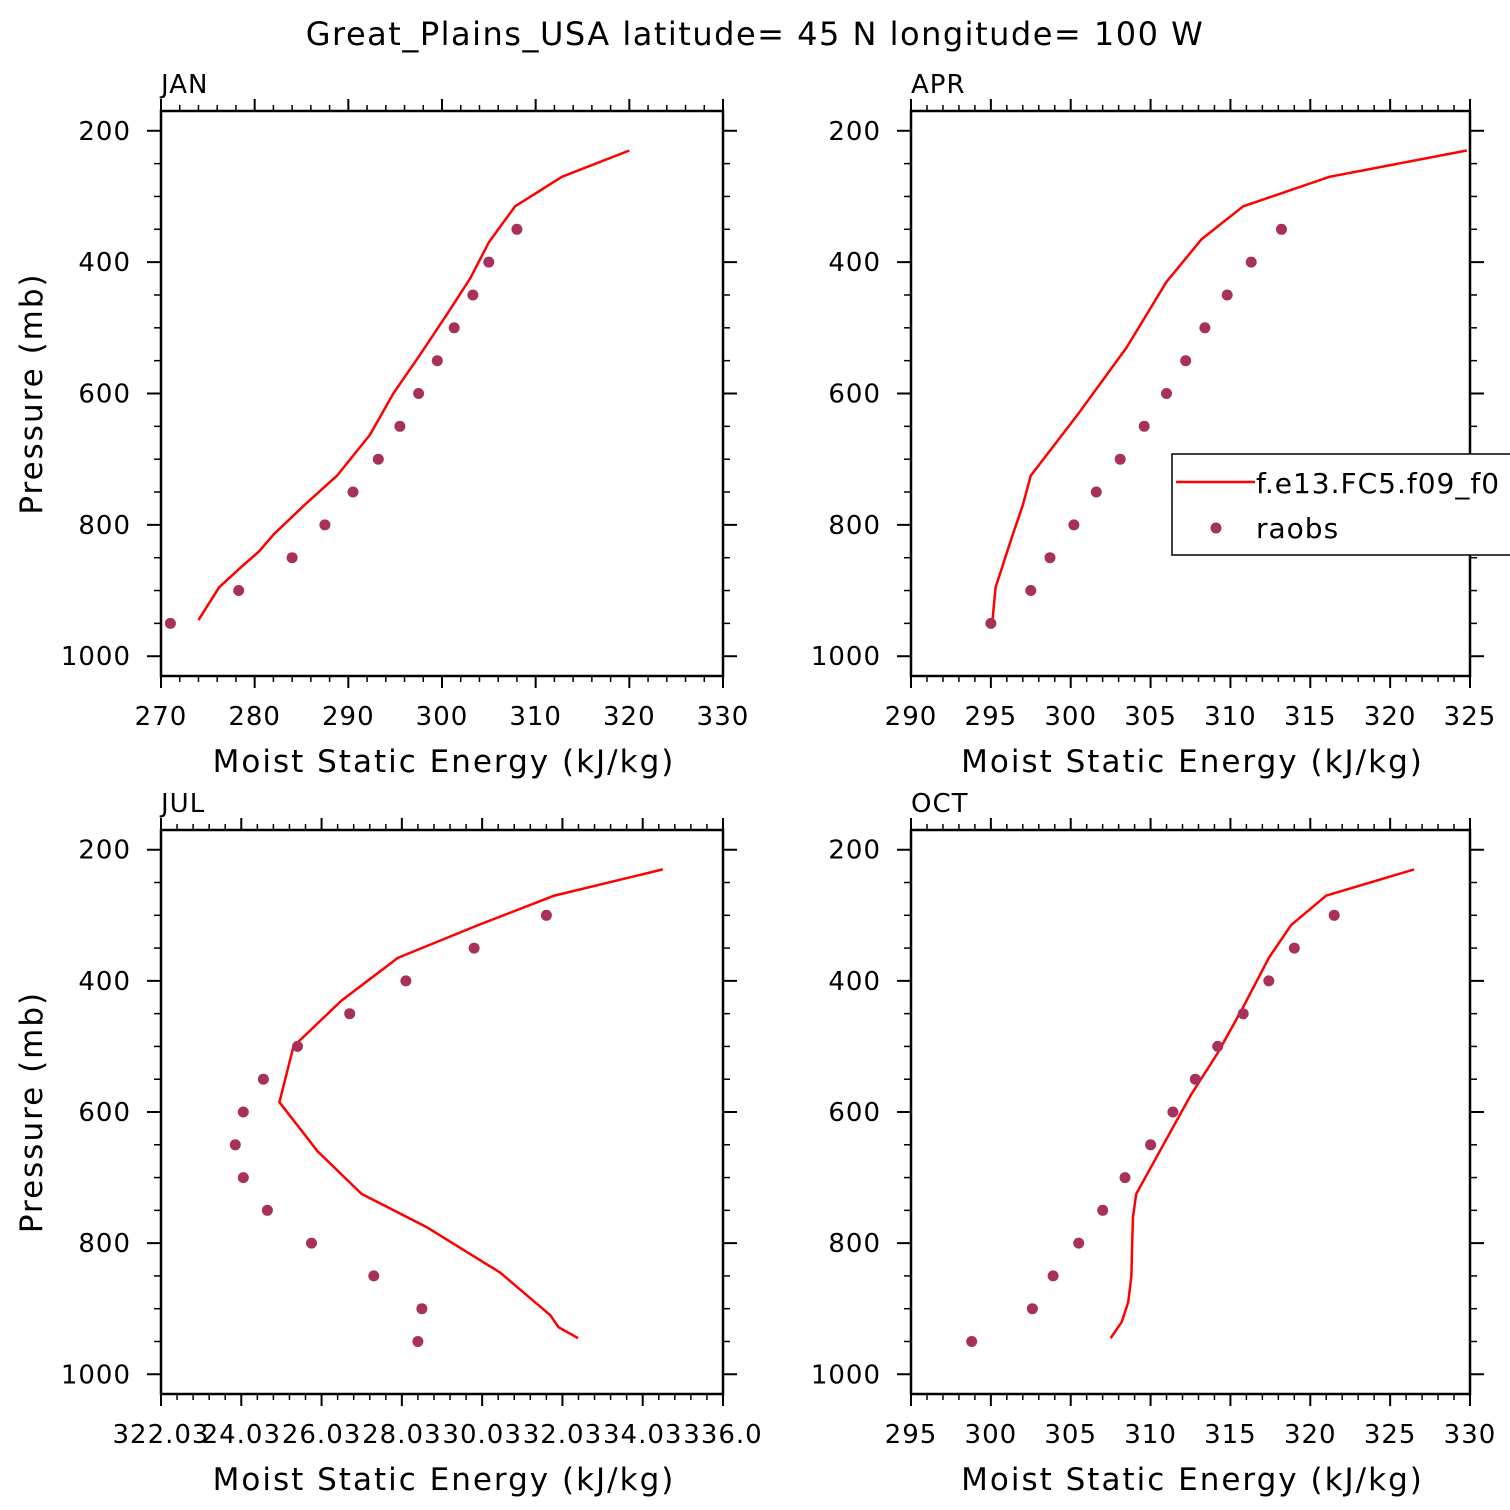  I want to click on model-profile-line, so click(1262, 1103).